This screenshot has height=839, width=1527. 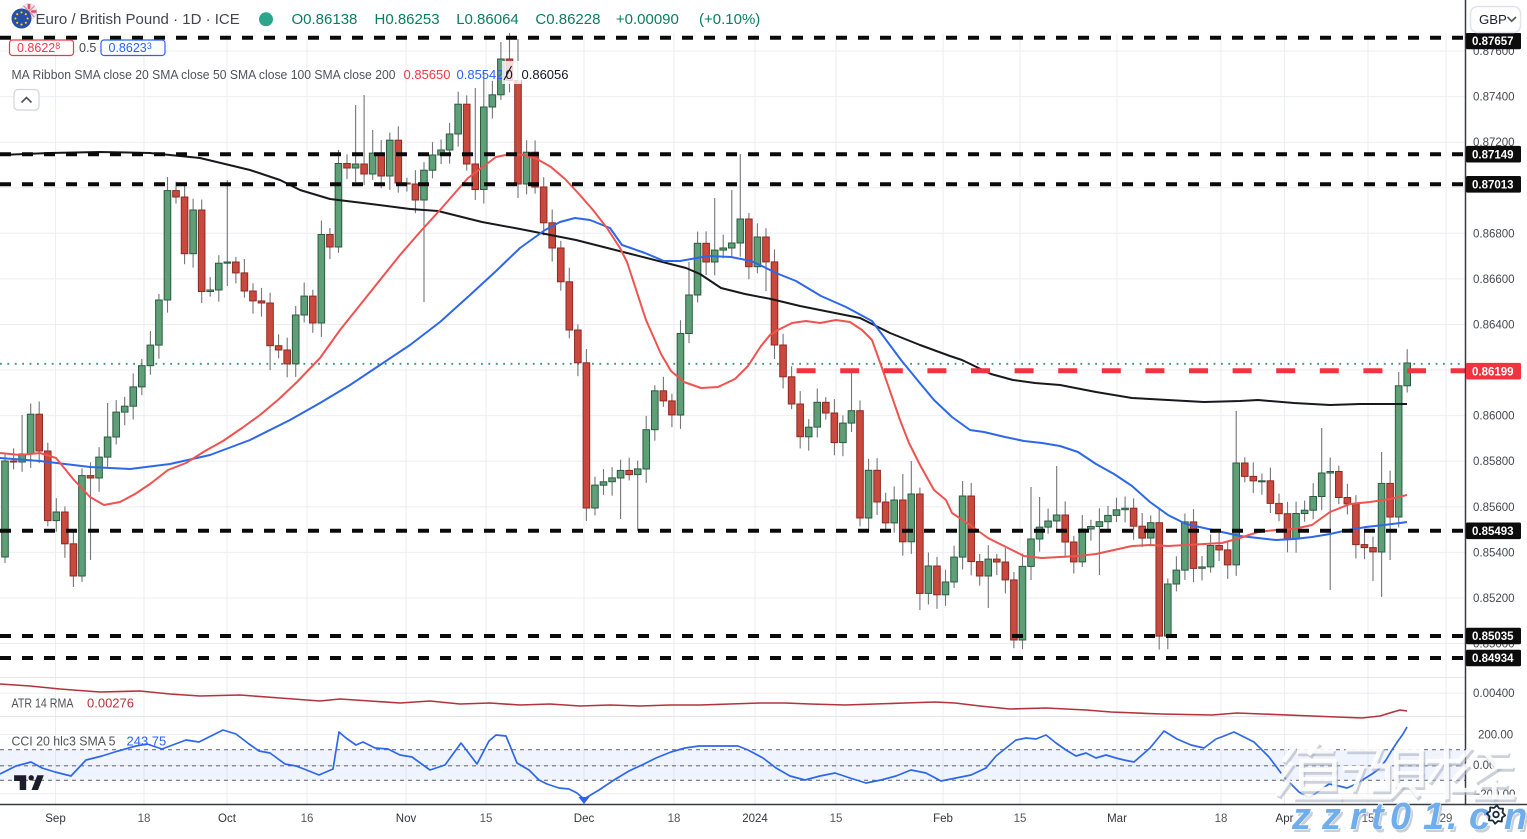 What do you see at coordinates (1494, 98) in the screenshot?
I see `svg-text: 0.87400` at bounding box center [1494, 98].